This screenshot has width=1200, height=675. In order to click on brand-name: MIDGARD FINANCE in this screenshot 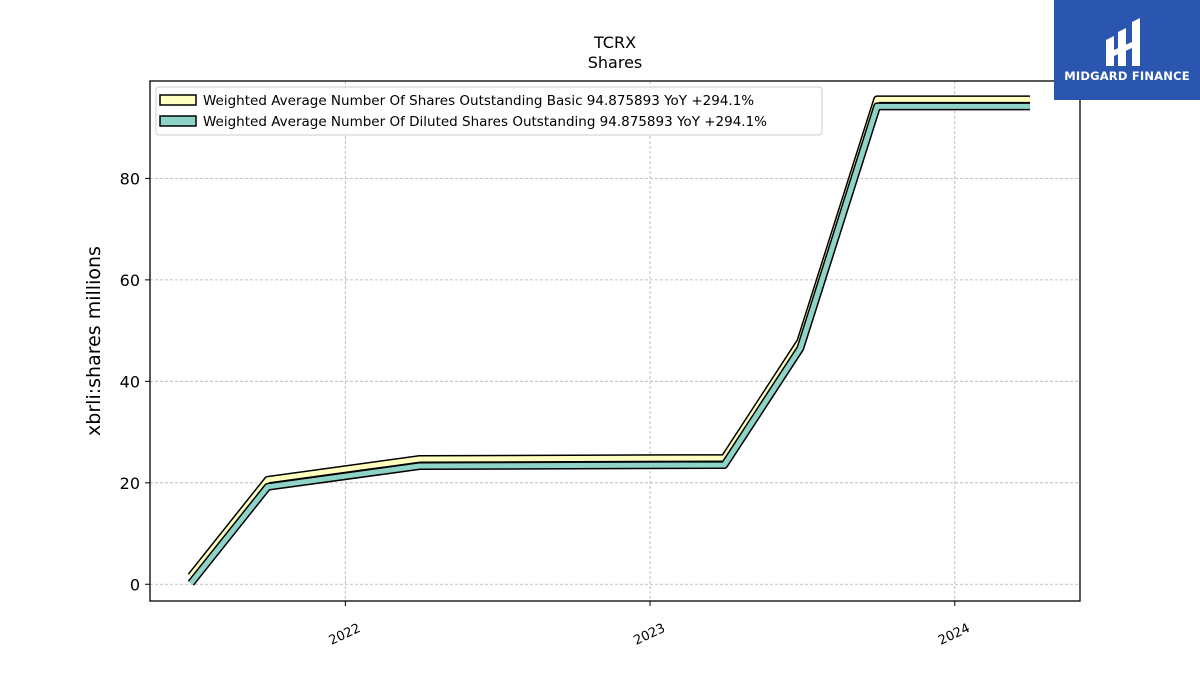, I will do `click(1127, 76)`.